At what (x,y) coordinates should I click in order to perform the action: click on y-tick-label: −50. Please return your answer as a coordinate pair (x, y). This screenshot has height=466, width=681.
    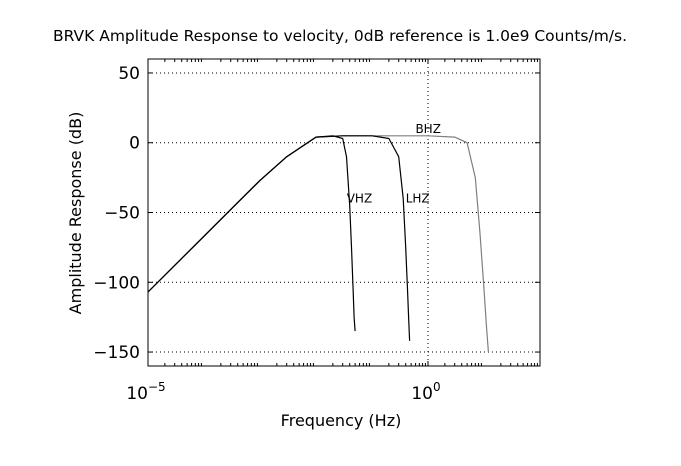
    Looking at the image, I should click on (122, 214).